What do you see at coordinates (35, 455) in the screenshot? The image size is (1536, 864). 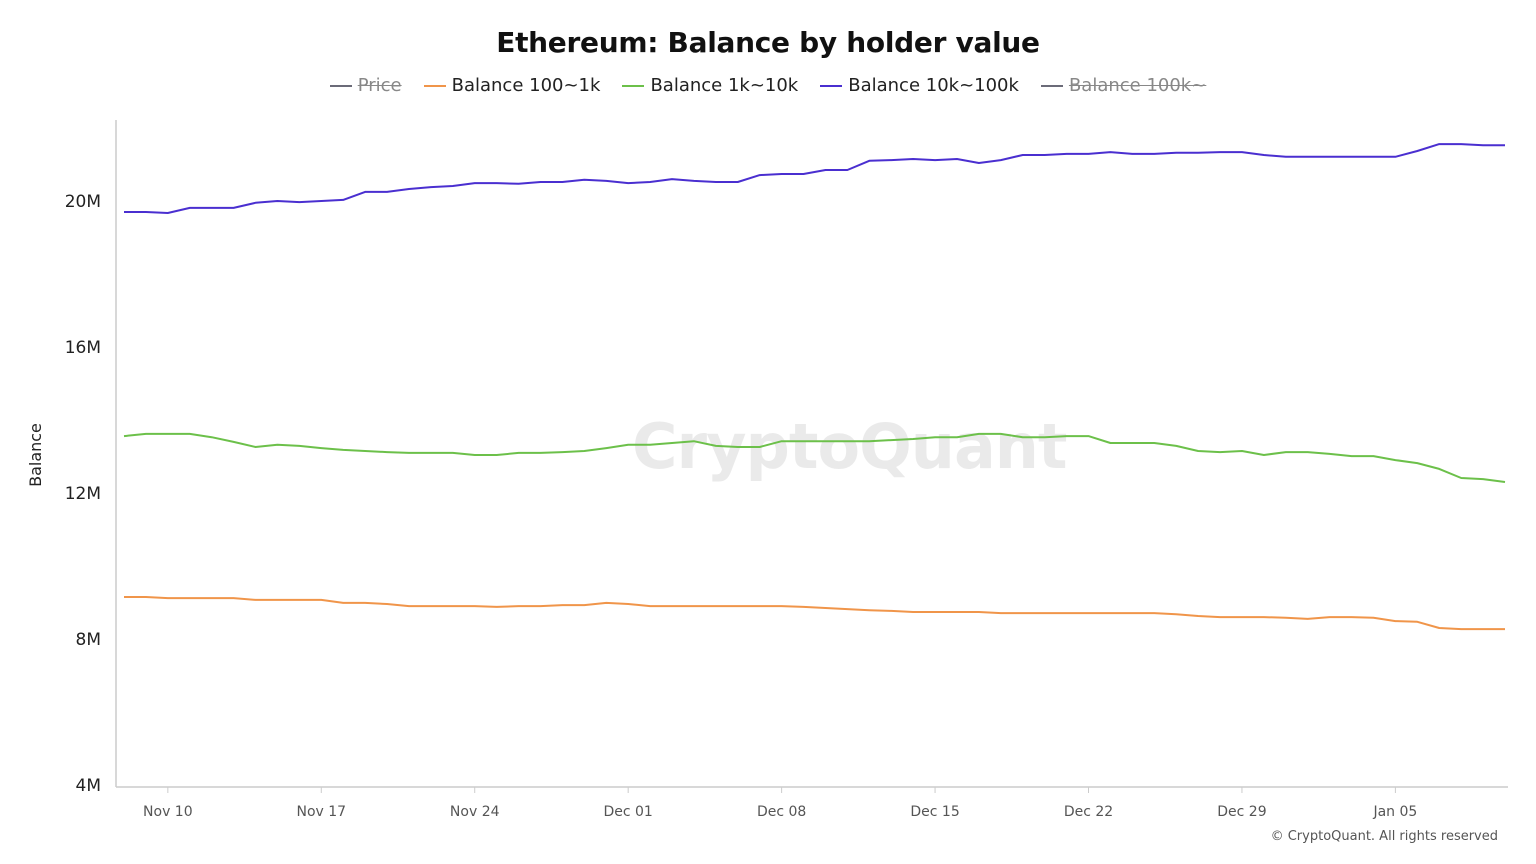 I see `y-axis-label-text: Balance` at bounding box center [35, 455].